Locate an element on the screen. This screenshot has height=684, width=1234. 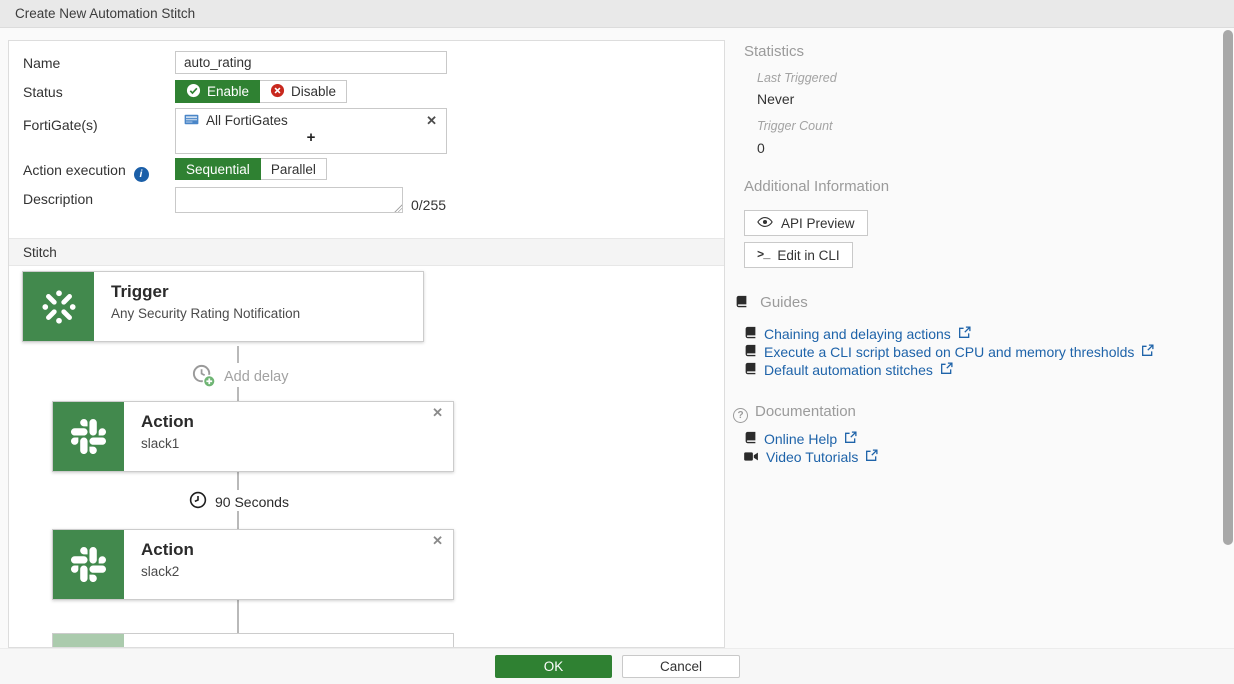
doc-link-row: Video Tutorials is located at coordinates (811, 457).